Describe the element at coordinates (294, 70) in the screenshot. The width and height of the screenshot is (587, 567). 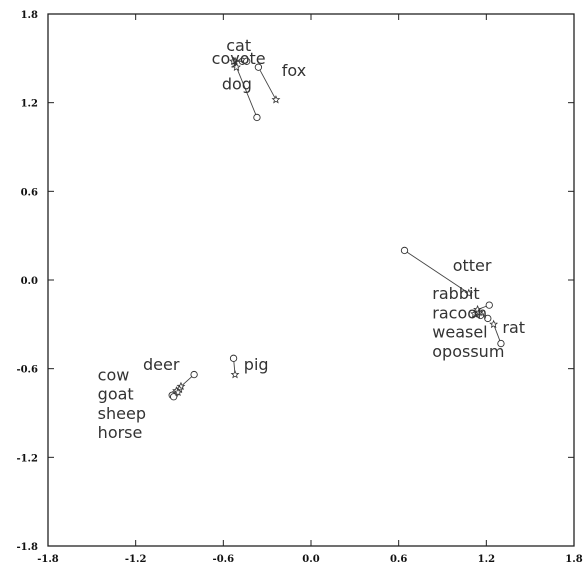
I see `point-label: fox` at that location.